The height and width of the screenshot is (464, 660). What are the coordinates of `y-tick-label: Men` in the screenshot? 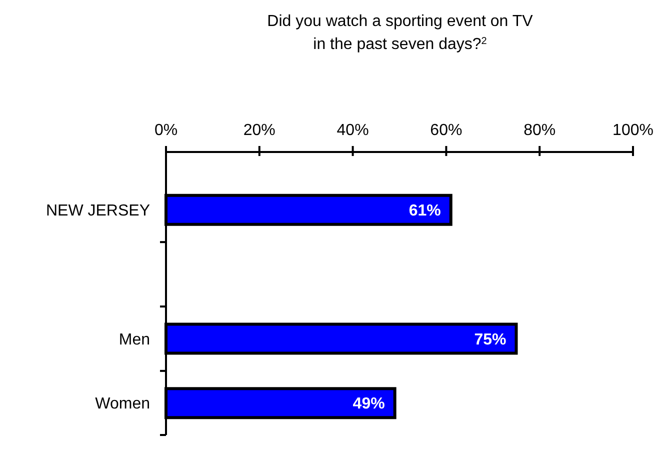 It's located at (134, 339).